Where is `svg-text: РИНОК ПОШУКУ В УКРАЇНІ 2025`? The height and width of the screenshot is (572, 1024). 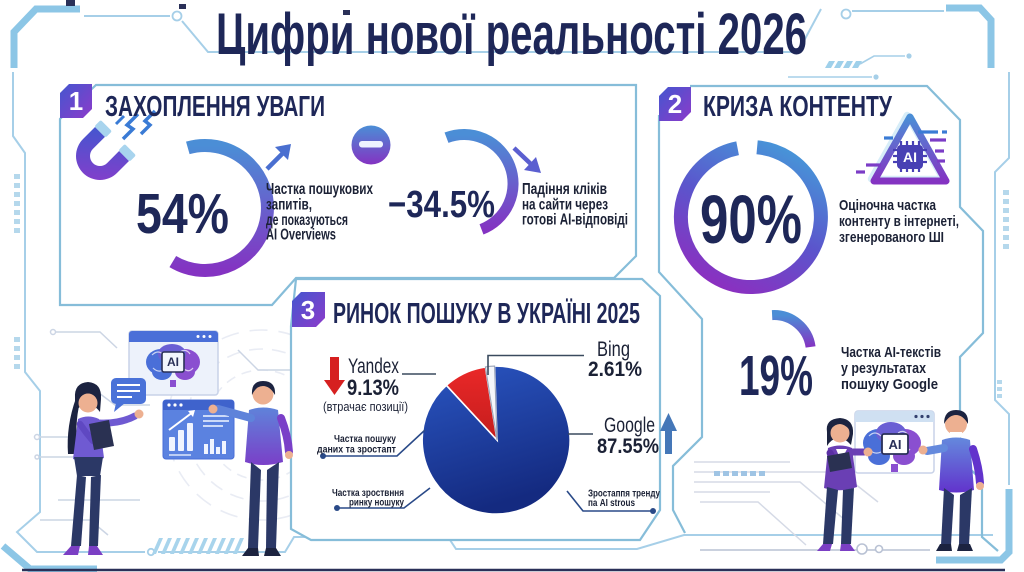
svg-text: РИНОК ПОШУКУ В УКРАЇНІ 2025 is located at coordinates (486, 313).